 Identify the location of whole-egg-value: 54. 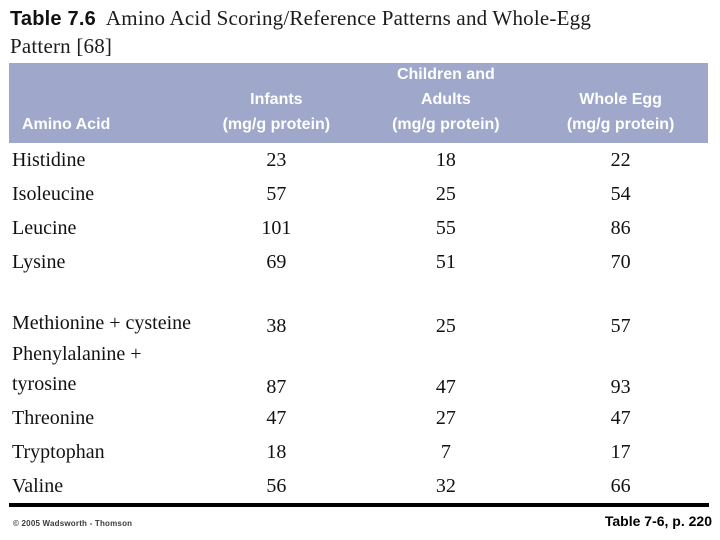
(620, 193).